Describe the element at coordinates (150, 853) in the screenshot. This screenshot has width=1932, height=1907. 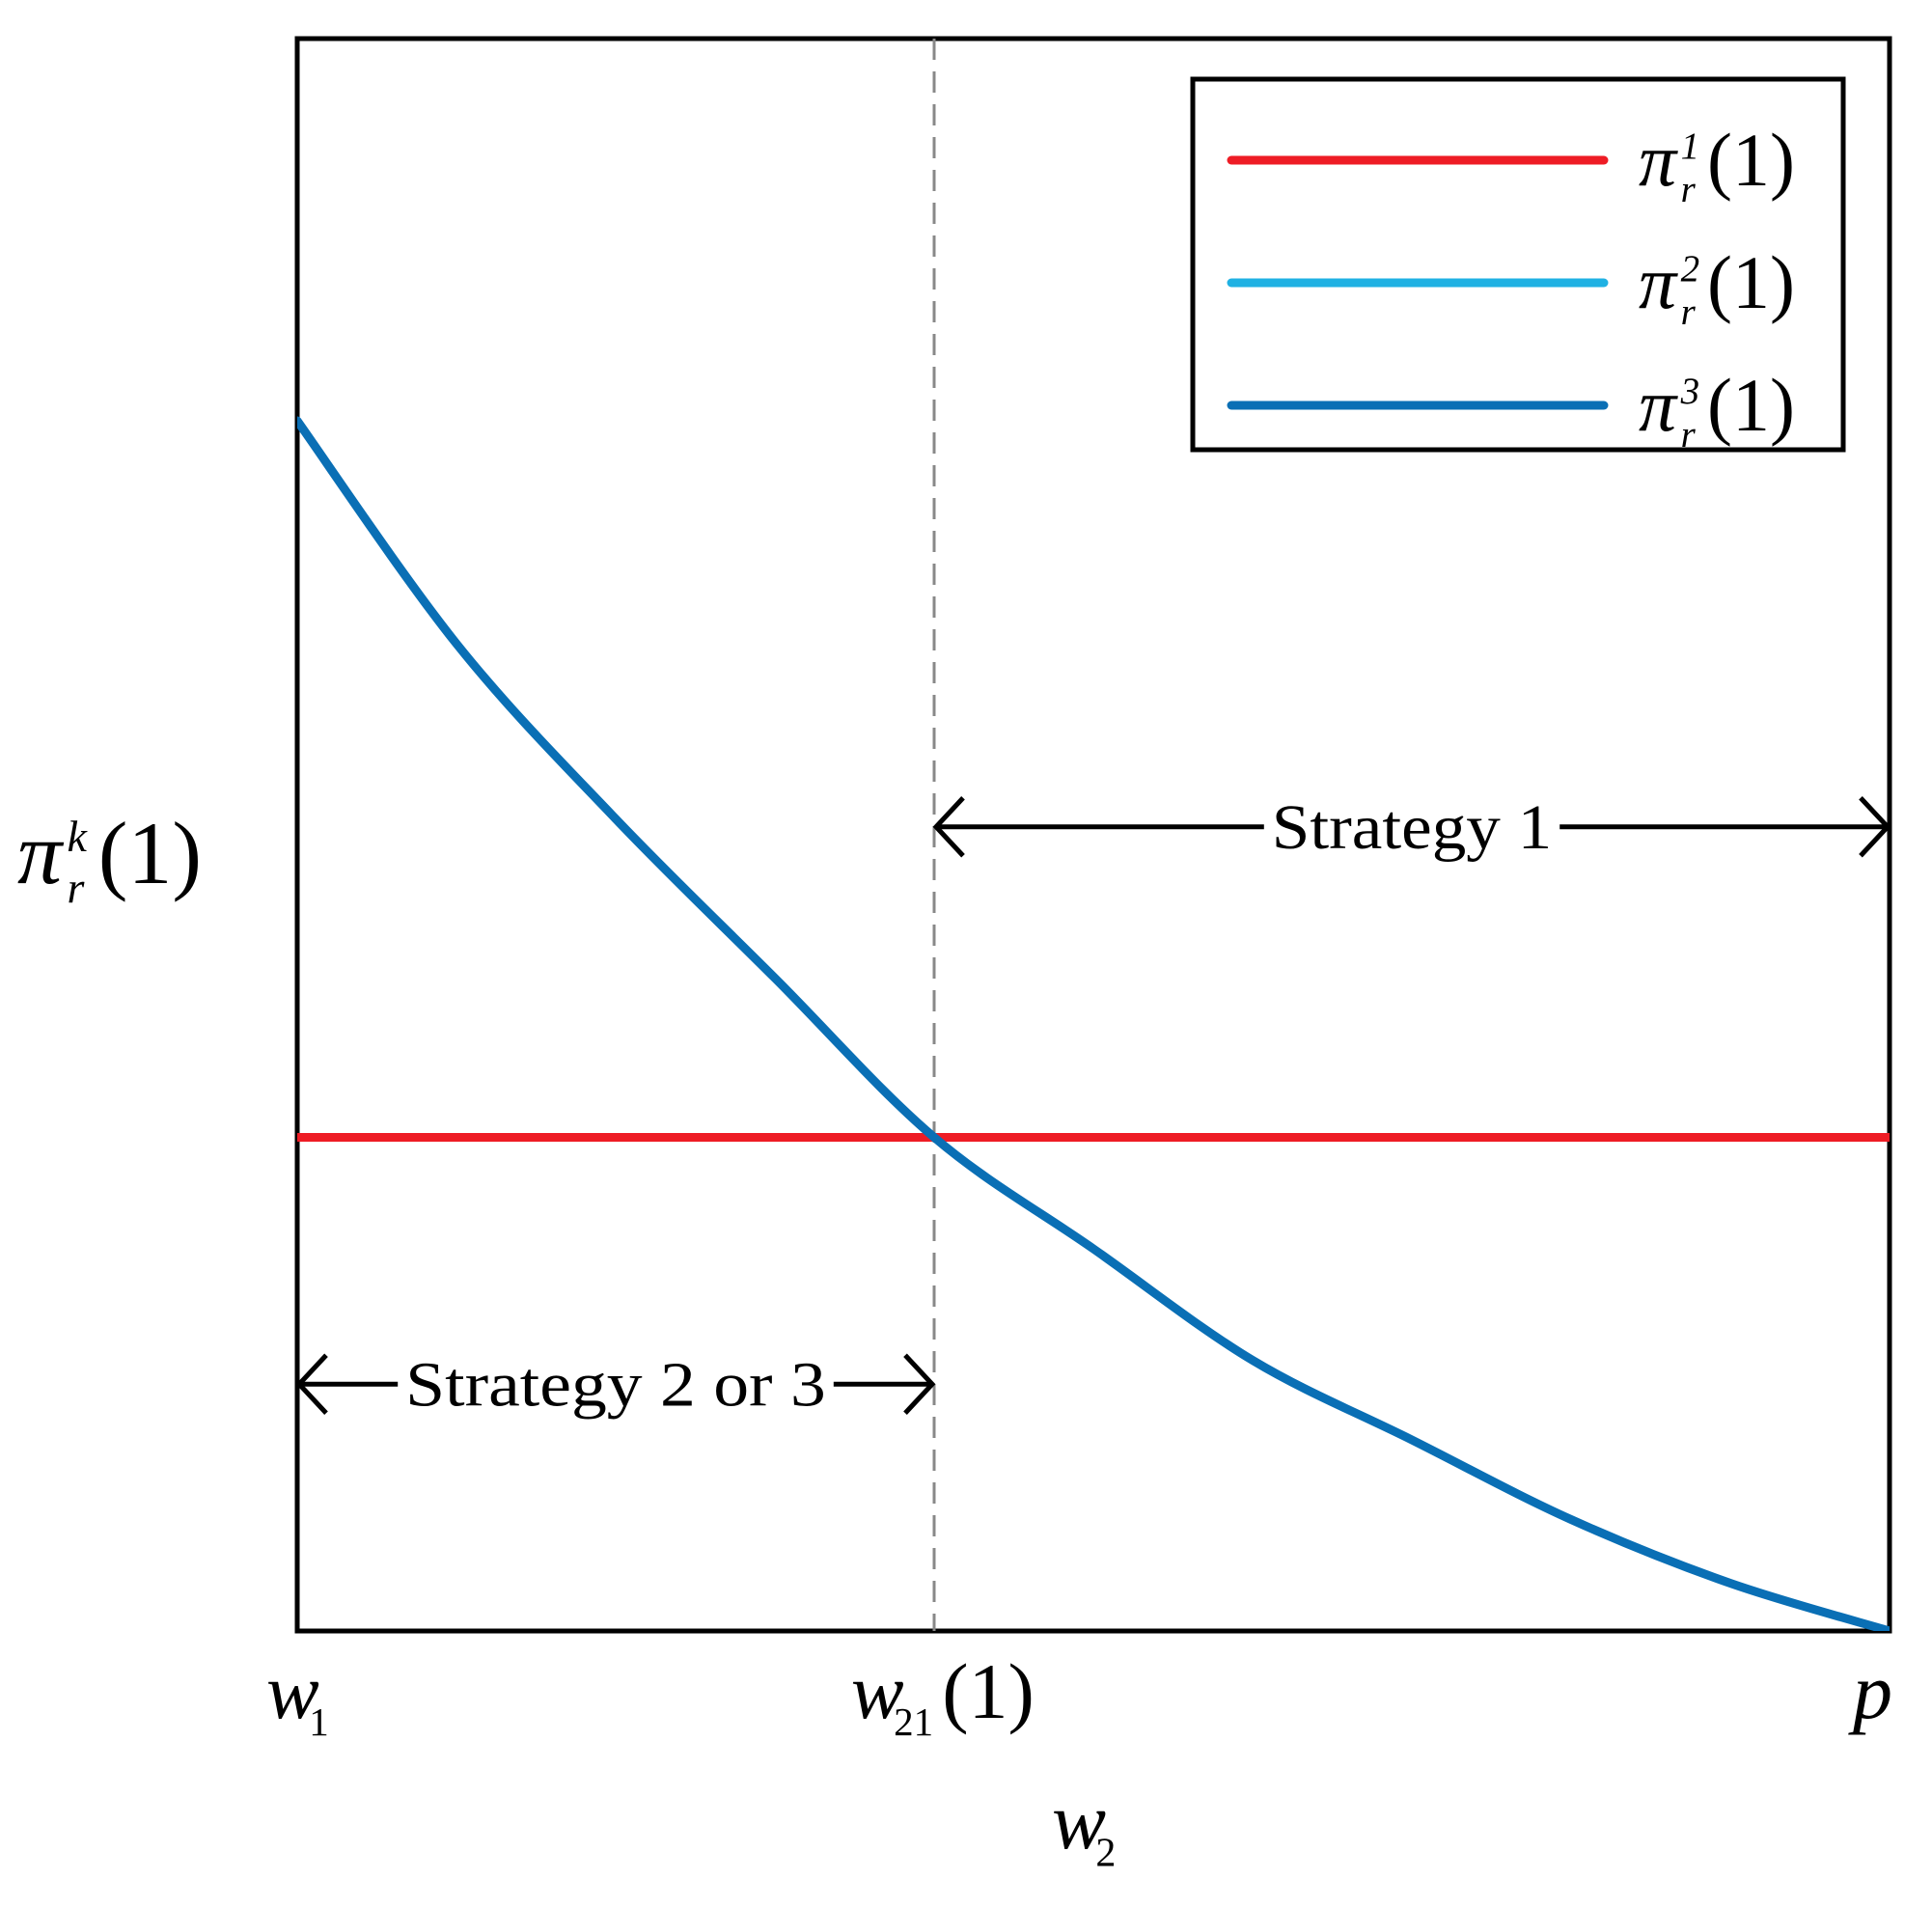
I see `y-axis-label-arg: (1)` at that location.